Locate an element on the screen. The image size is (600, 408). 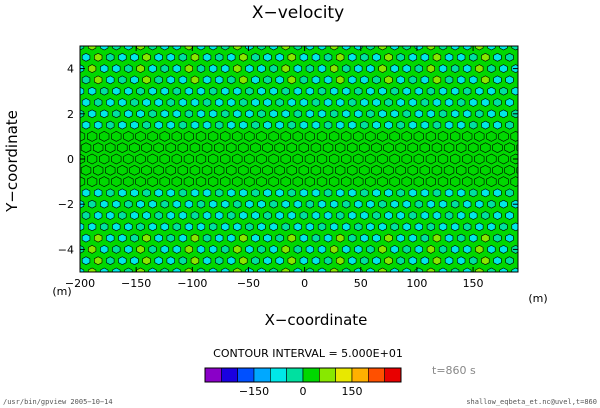
y-tick-label: 0 is located at coordinates (70, 159).